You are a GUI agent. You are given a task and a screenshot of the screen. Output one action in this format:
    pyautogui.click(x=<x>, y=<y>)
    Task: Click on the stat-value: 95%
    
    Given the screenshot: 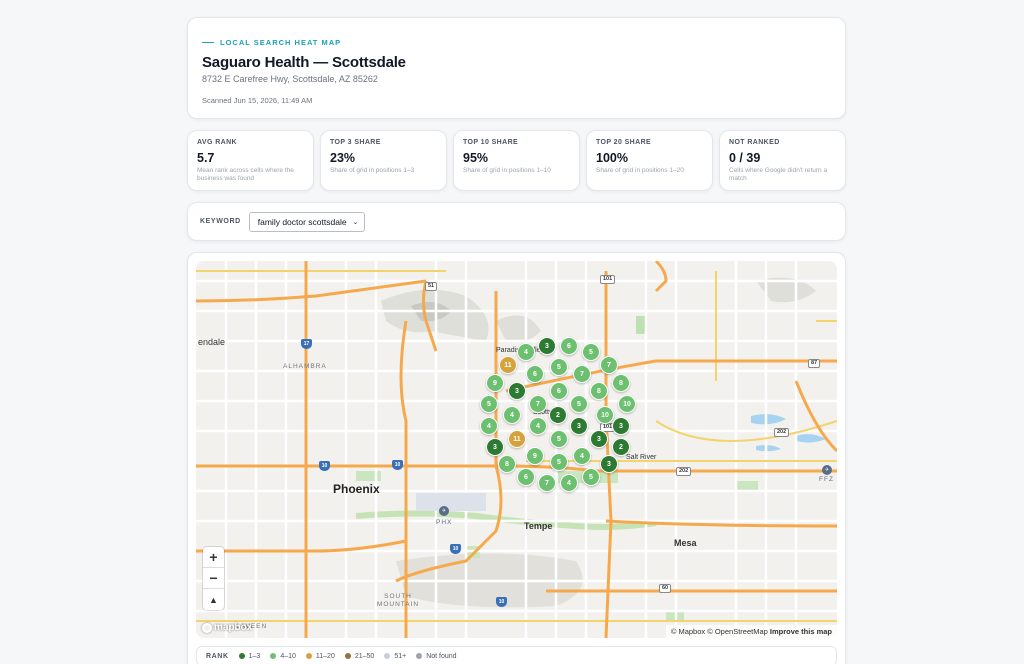 What is the action you would take?
    pyautogui.click(x=476, y=158)
    